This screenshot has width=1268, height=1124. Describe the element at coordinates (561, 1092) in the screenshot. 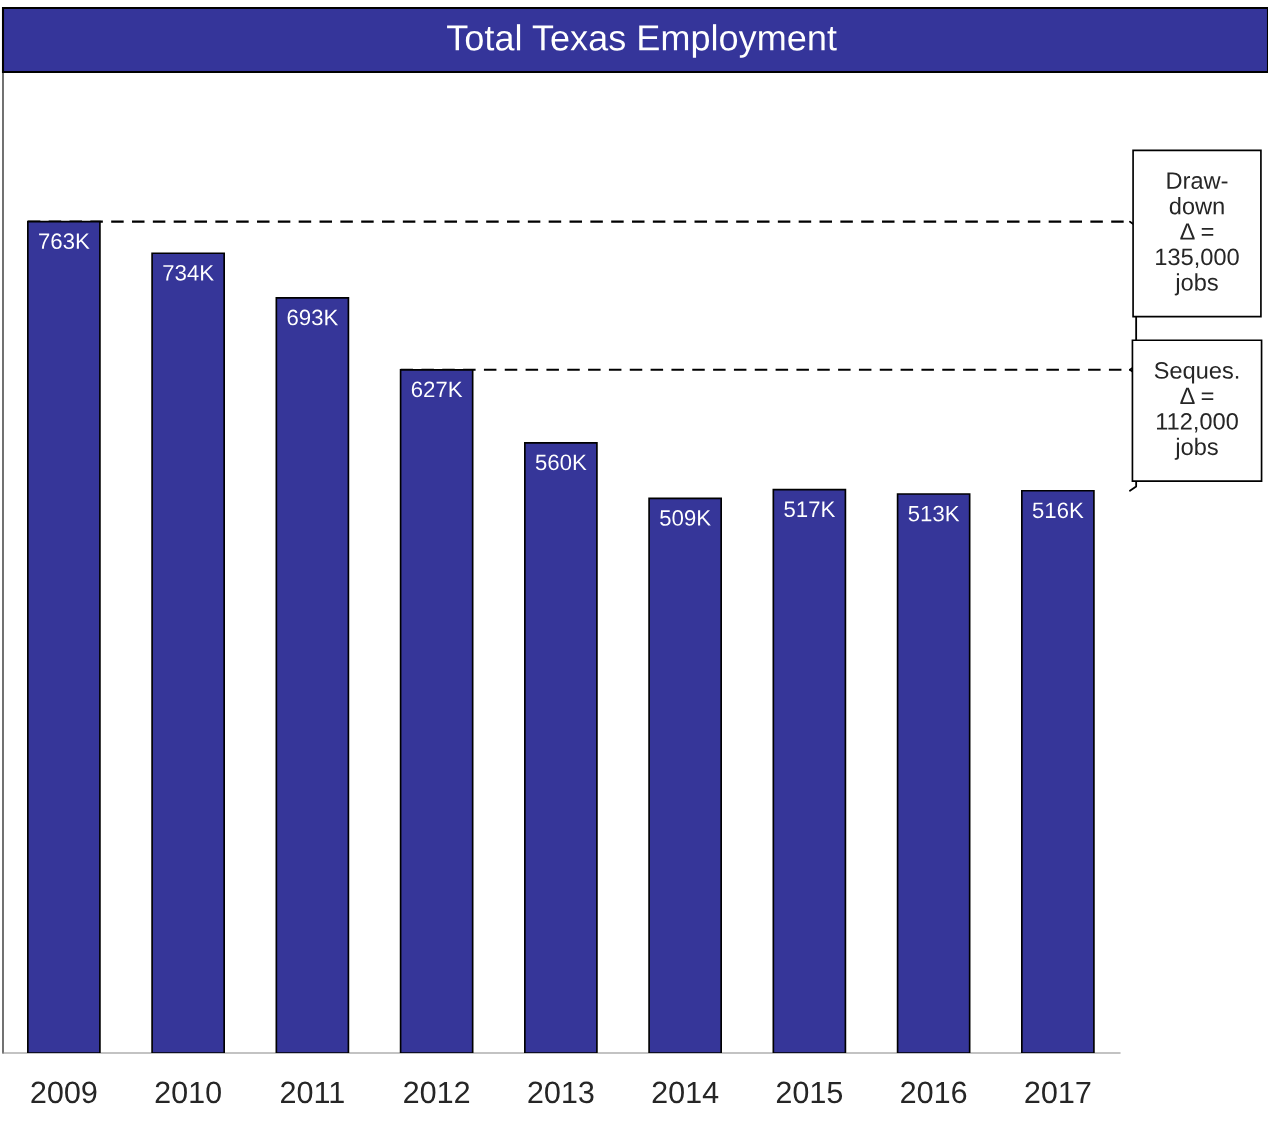

I see `x-tick-label: 2013` at that location.